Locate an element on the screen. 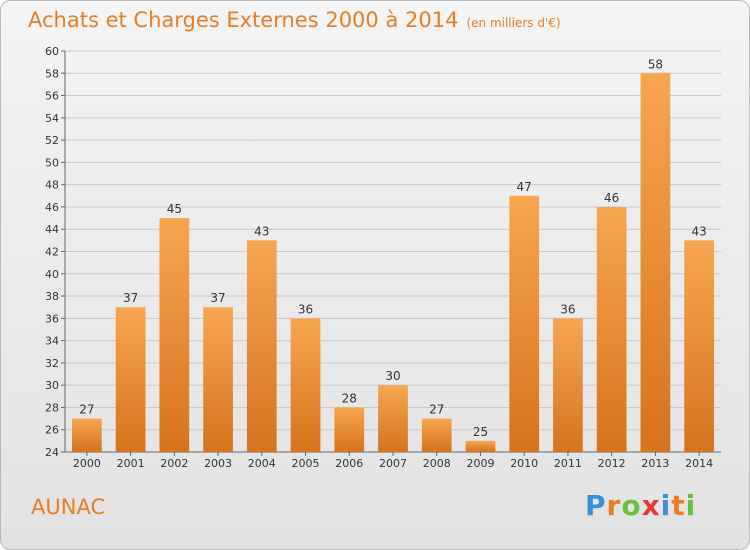  y-tick-label: 38 is located at coordinates (52, 296).